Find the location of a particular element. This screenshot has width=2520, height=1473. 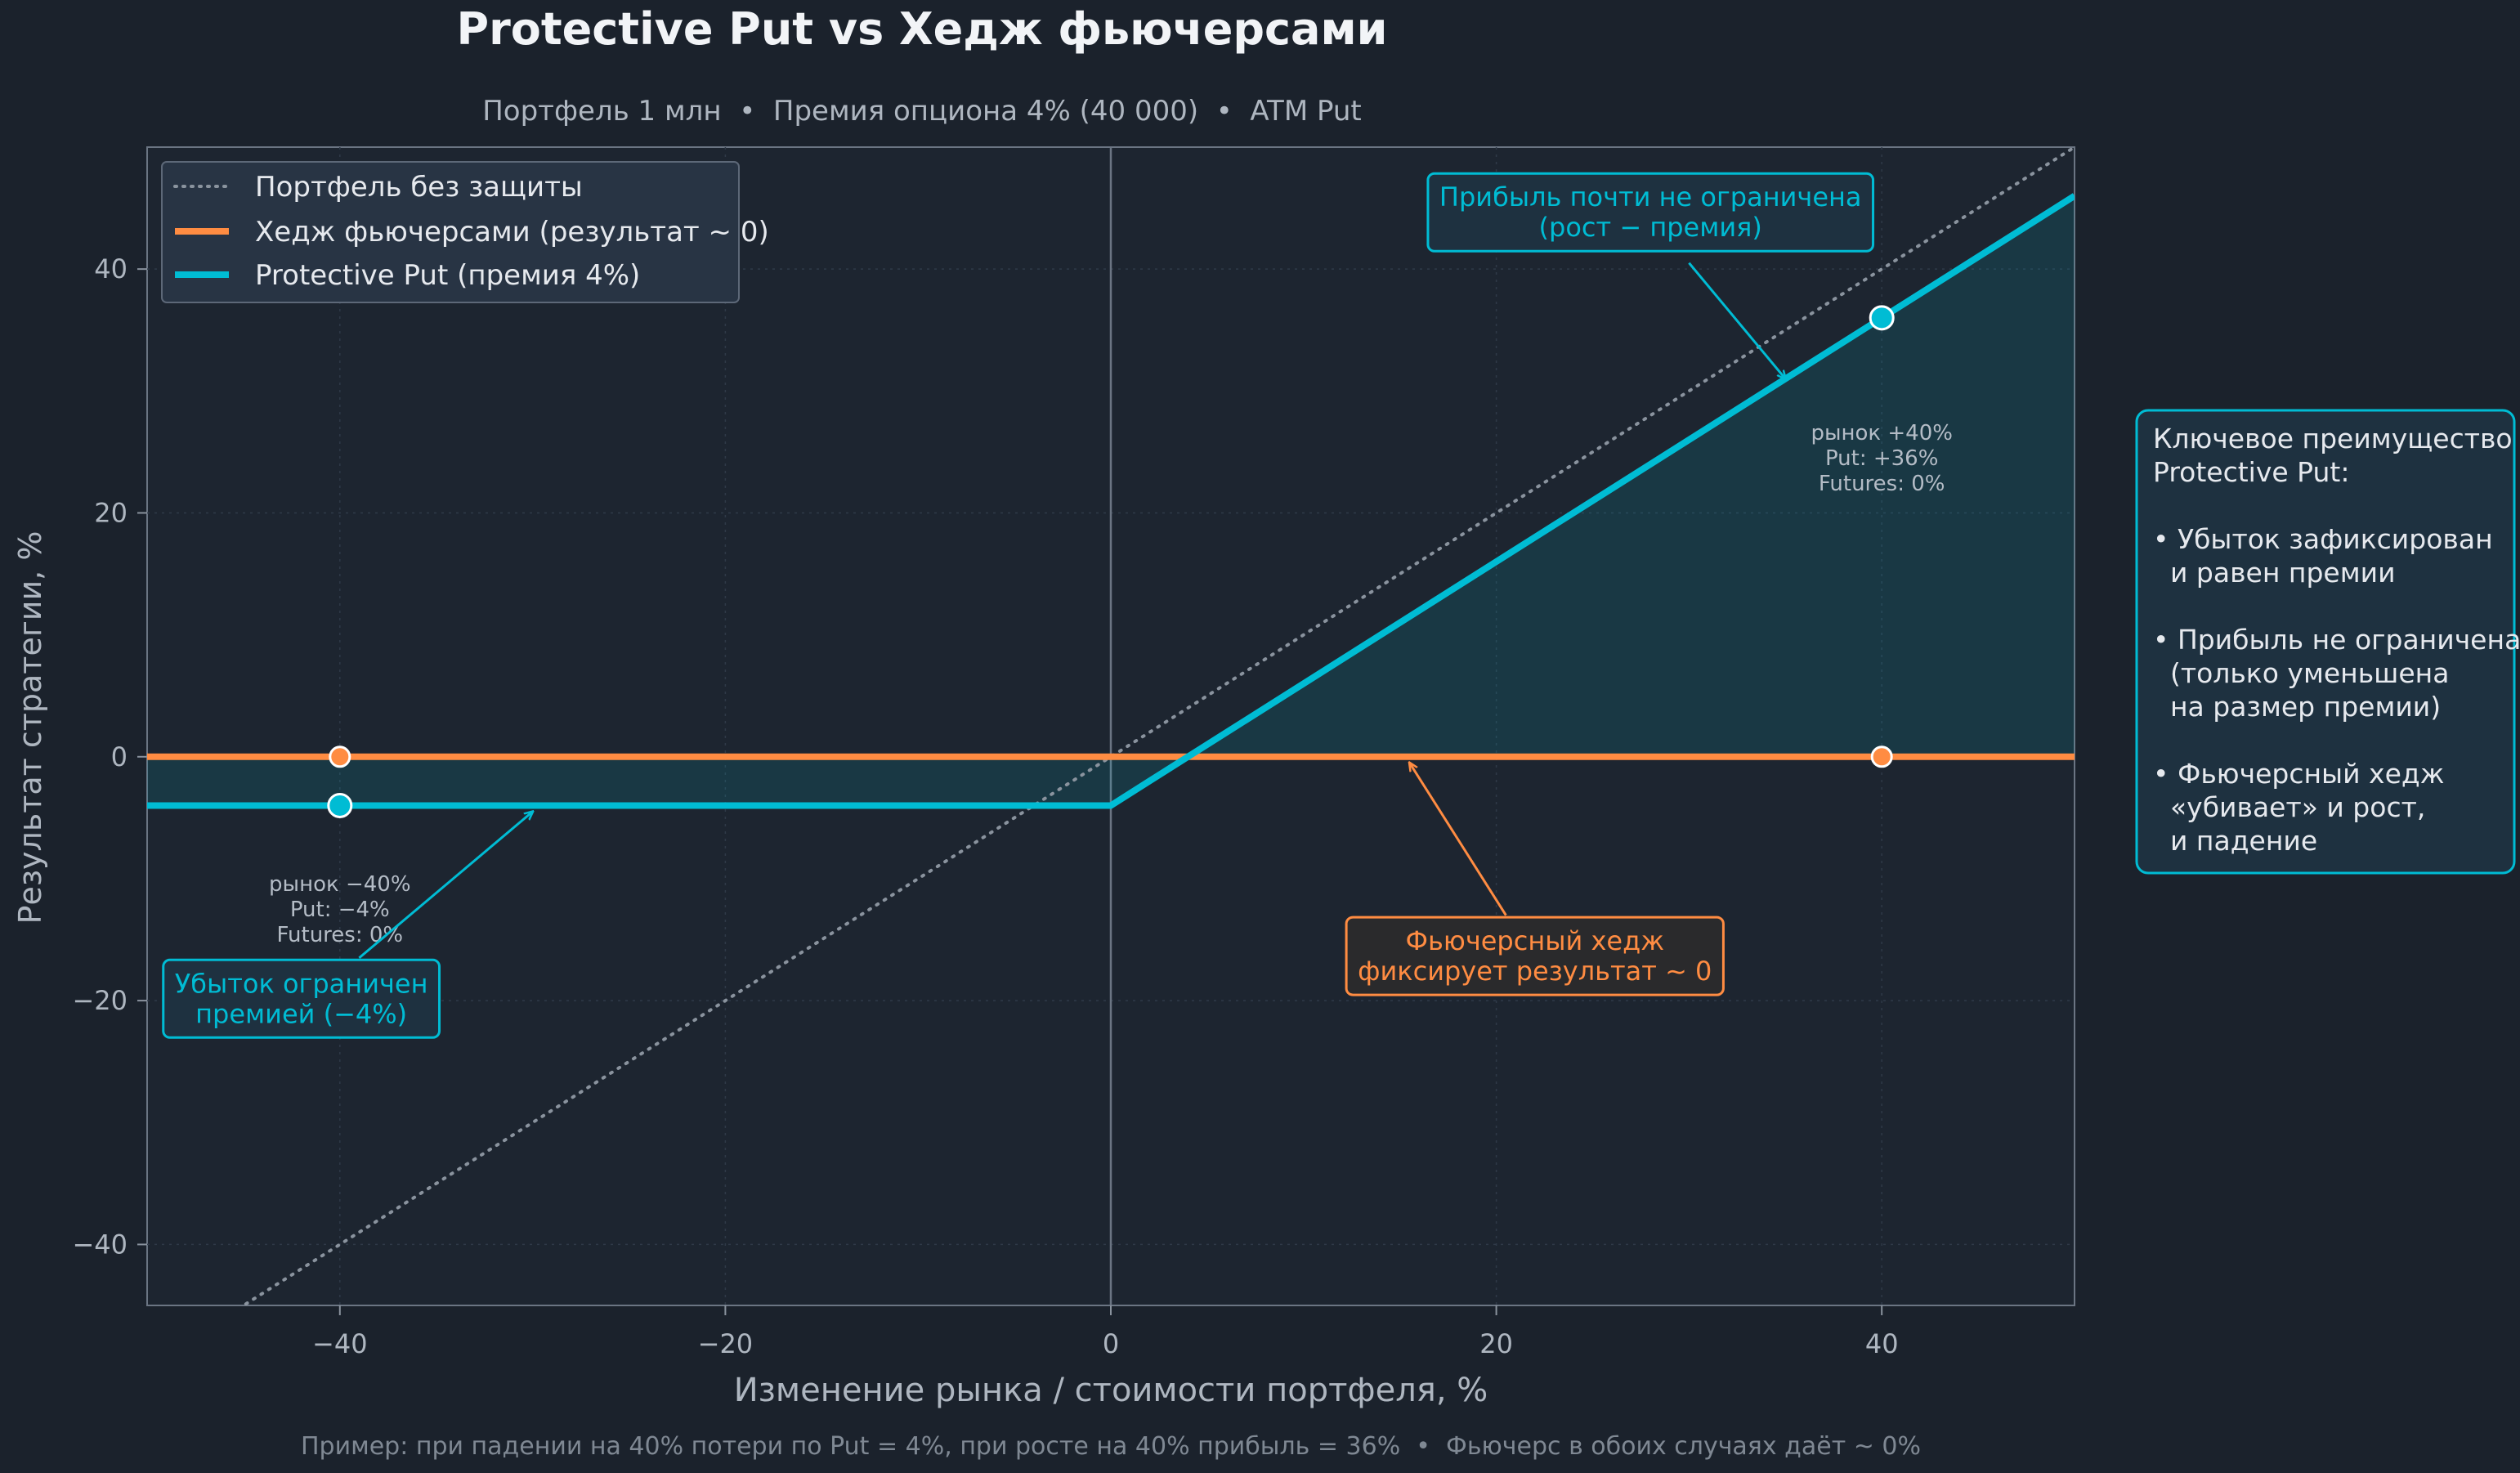

side-note-line: на размер премии) is located at coordinates (2297, 707).